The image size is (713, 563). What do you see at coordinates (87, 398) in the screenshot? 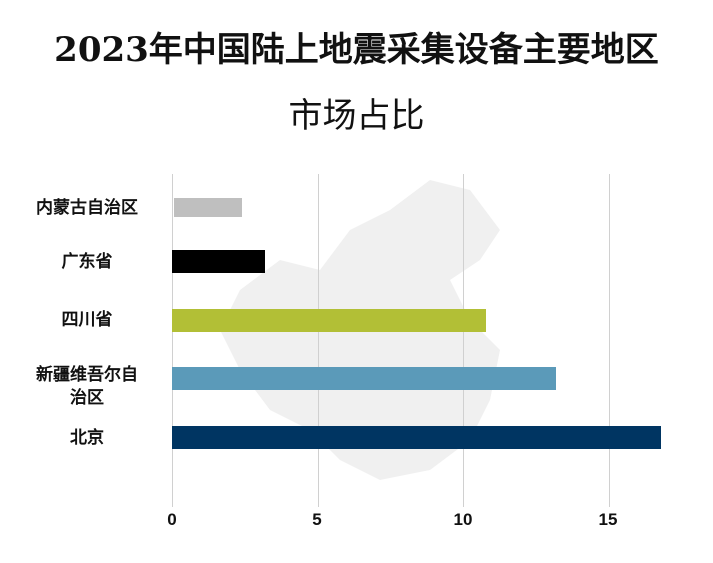
I see `category-label: 治区` at bounding box center [87, 398].